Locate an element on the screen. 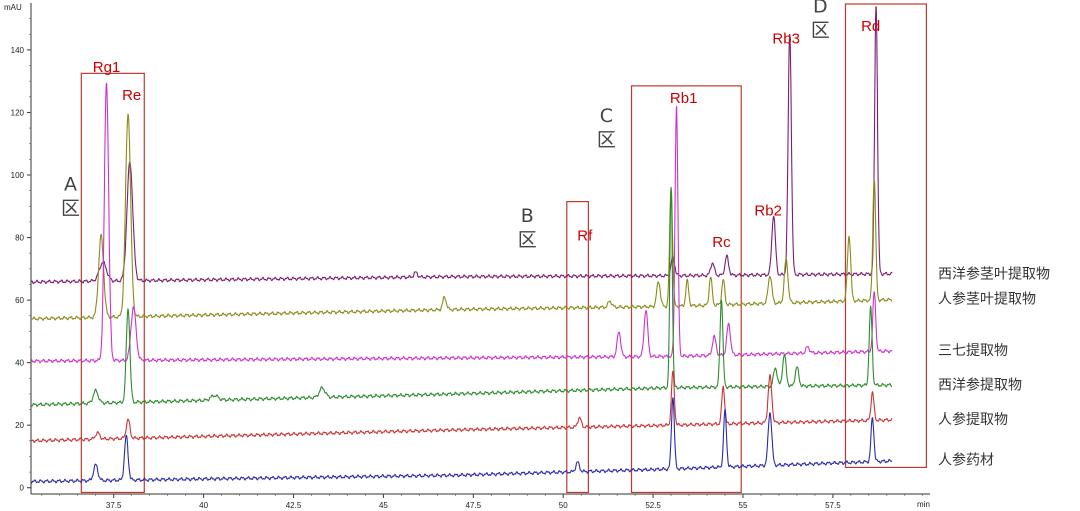 The height and width of the screenshot is (511, 1080). peak-label: Rb1 is located at coordinates (684, 98).